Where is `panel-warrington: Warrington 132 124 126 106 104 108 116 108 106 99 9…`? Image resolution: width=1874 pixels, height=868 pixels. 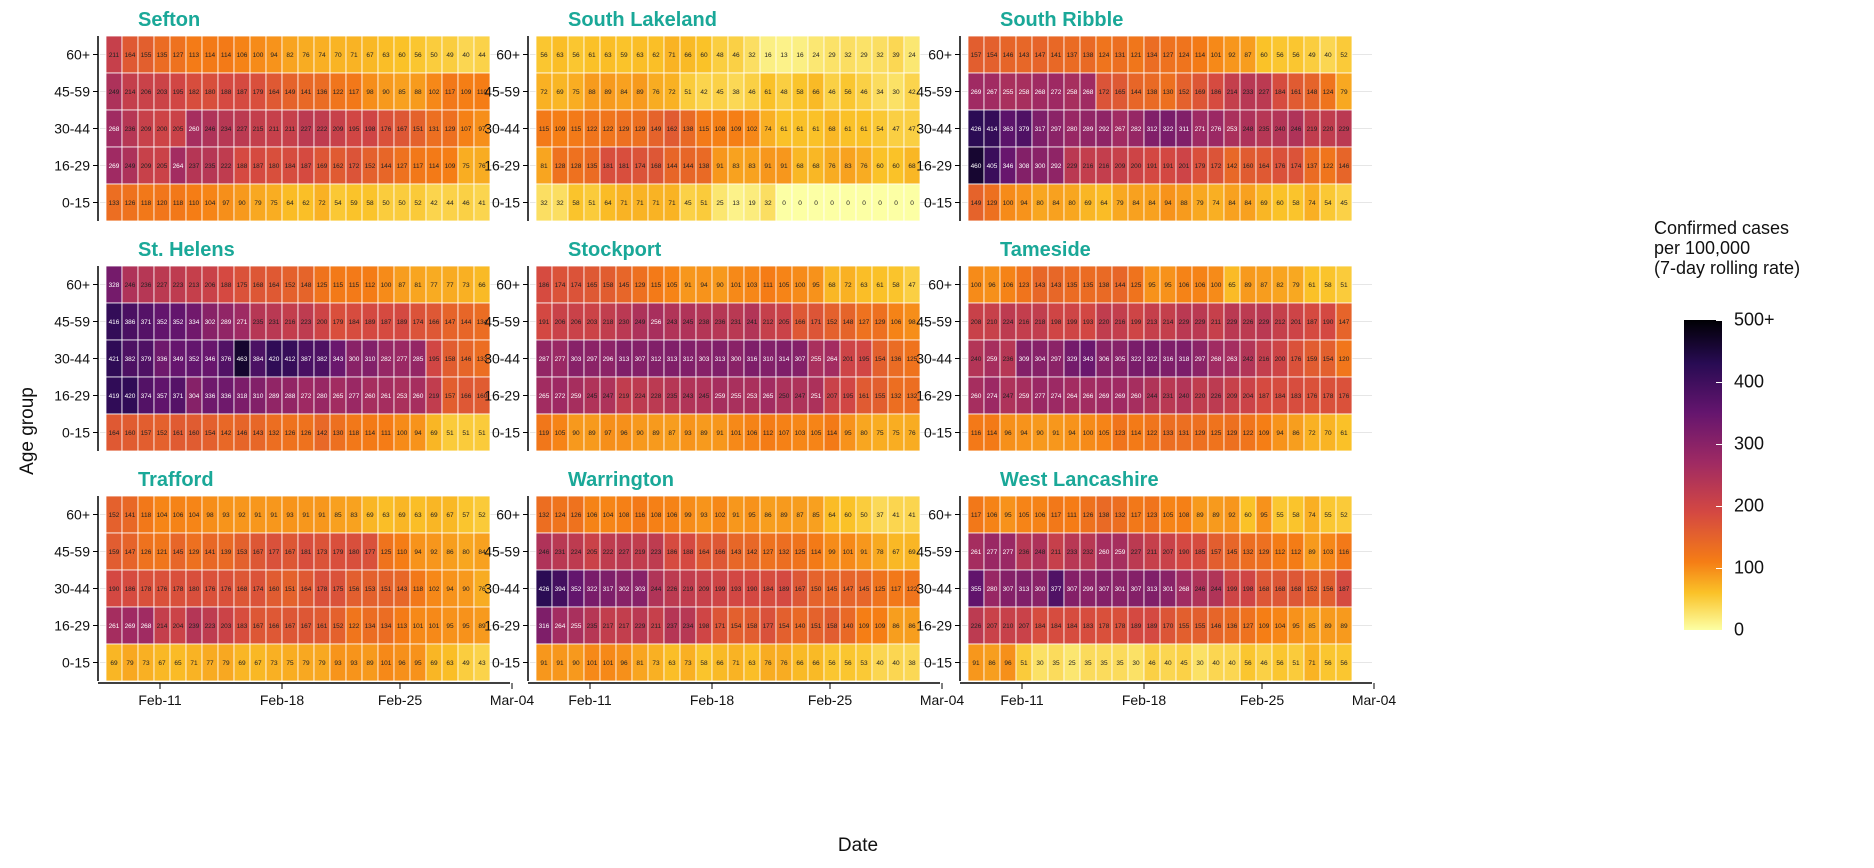 panel-warrington: Warrington 132 124 126 106 104 108 116 108 106 99 9… is located at coordinates (724, 588).